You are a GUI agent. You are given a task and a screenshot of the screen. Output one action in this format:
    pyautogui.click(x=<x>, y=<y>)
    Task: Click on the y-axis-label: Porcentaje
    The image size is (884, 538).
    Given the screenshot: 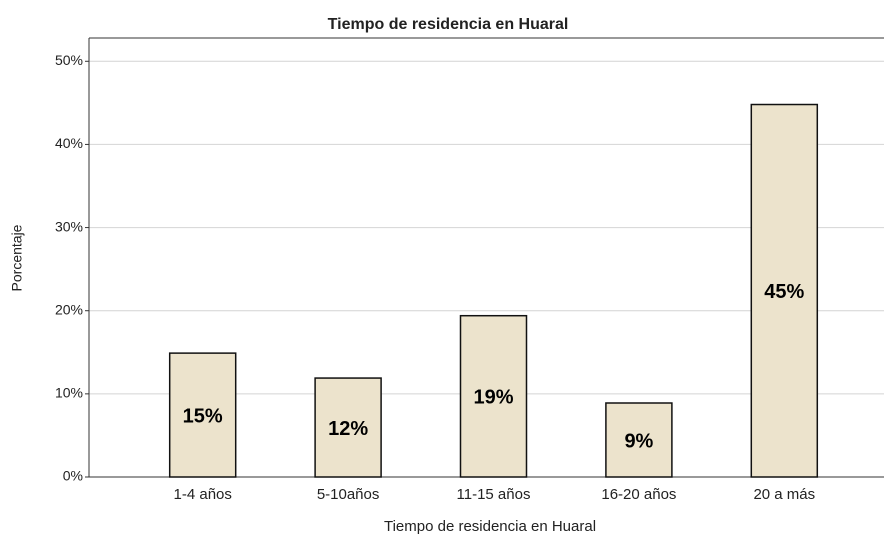 What is the action you would take?
    pyautogui.click(x=17, y=257)
    